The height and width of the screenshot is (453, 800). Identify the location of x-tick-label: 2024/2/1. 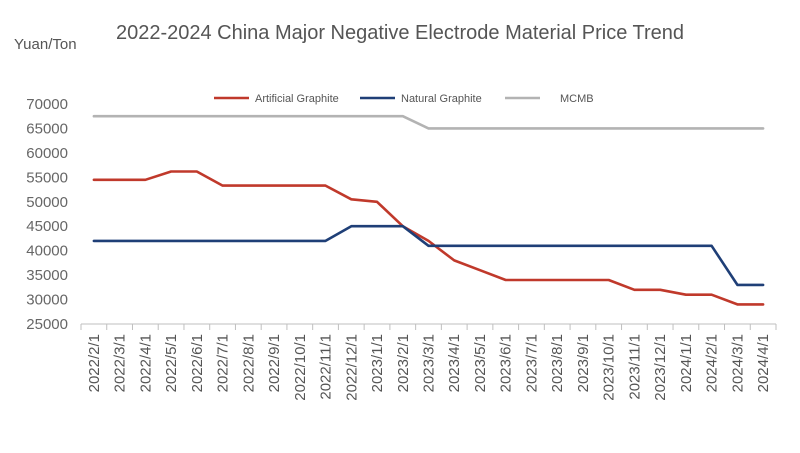
(712, 363).